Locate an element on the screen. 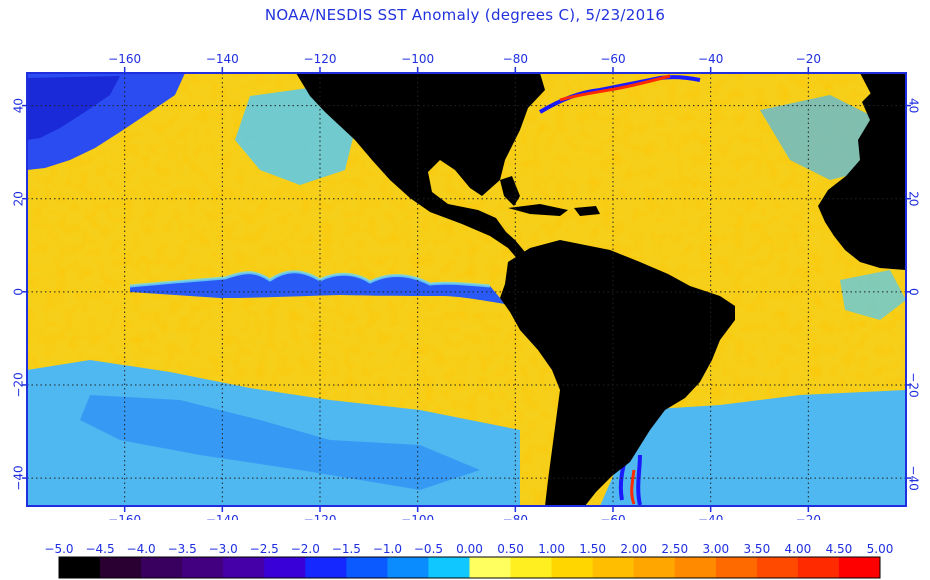 The height and width of the screenshot is (580, 930). colorbar-label: −5.0 is located at coordinates (58, 549).